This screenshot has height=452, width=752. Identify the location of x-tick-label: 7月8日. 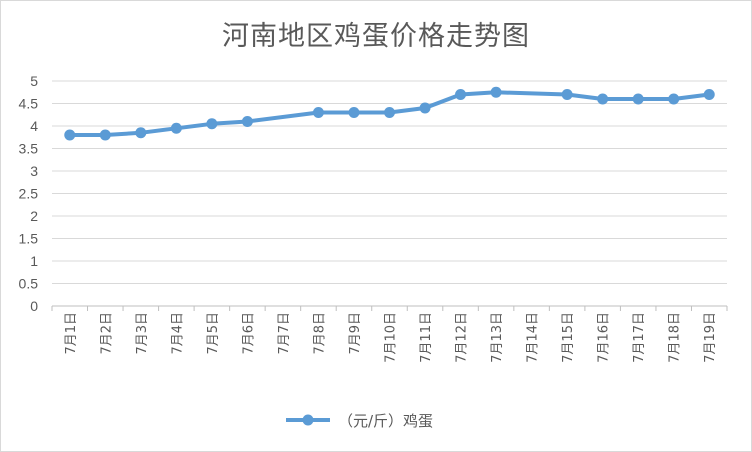
(319, 333).